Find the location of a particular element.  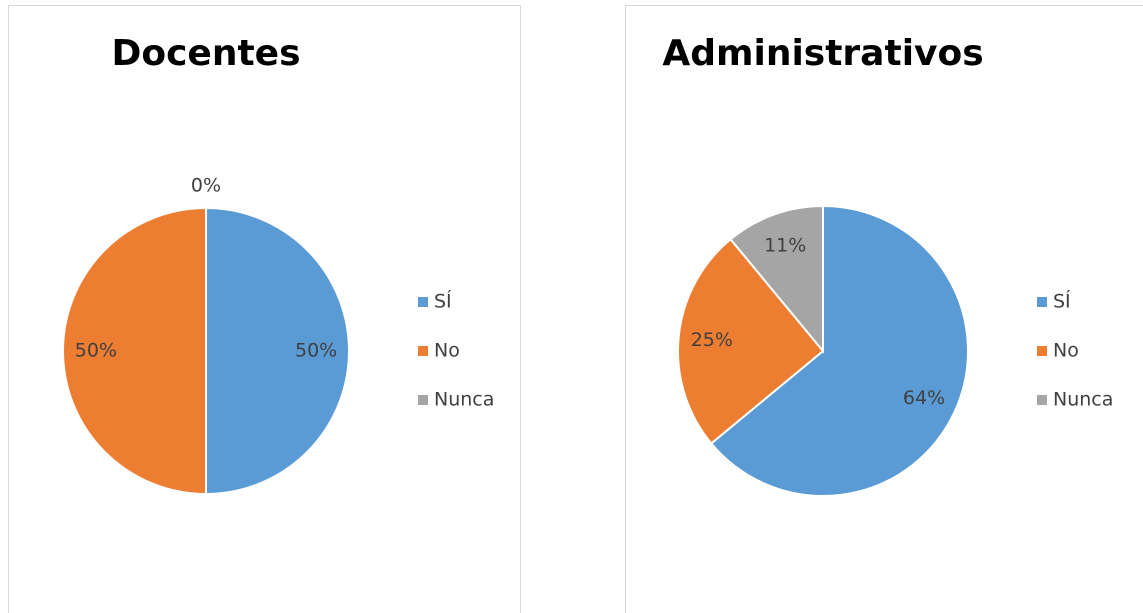

data-label: 11% is located at coordinates (785, 245).